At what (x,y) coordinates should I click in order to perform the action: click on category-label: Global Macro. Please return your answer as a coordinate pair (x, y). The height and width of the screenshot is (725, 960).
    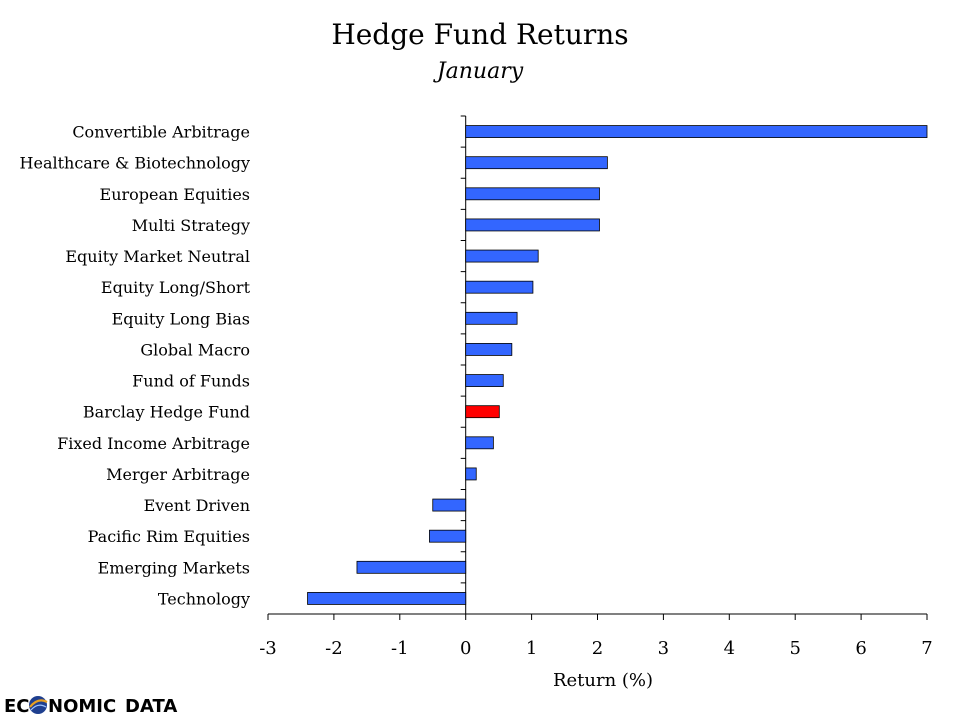
    Looking at the image, I should click on (195, 349).